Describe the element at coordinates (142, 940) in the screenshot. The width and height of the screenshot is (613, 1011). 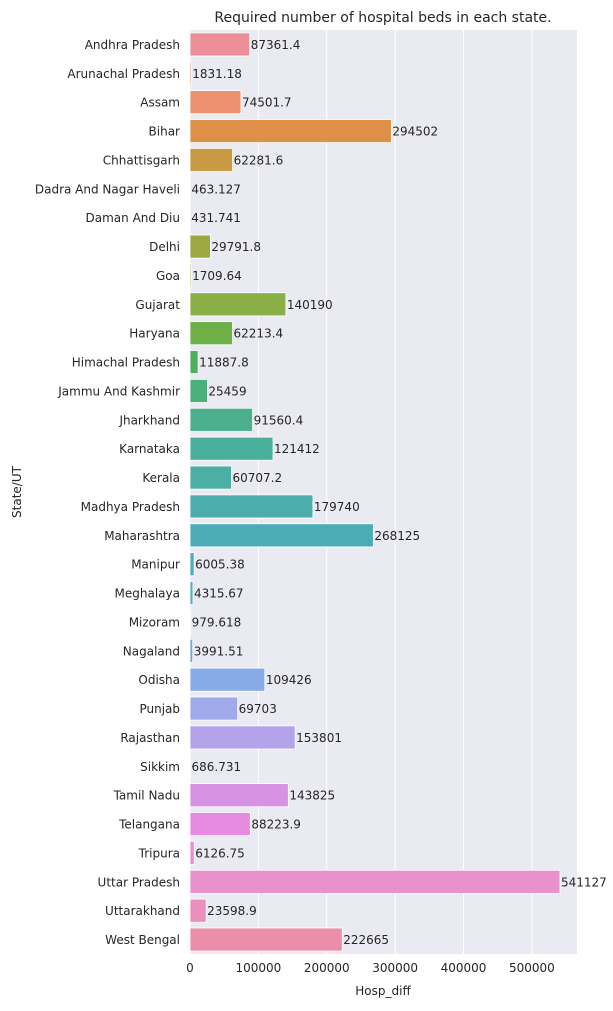
I see `y-tick-label: West Bengal` at that location.